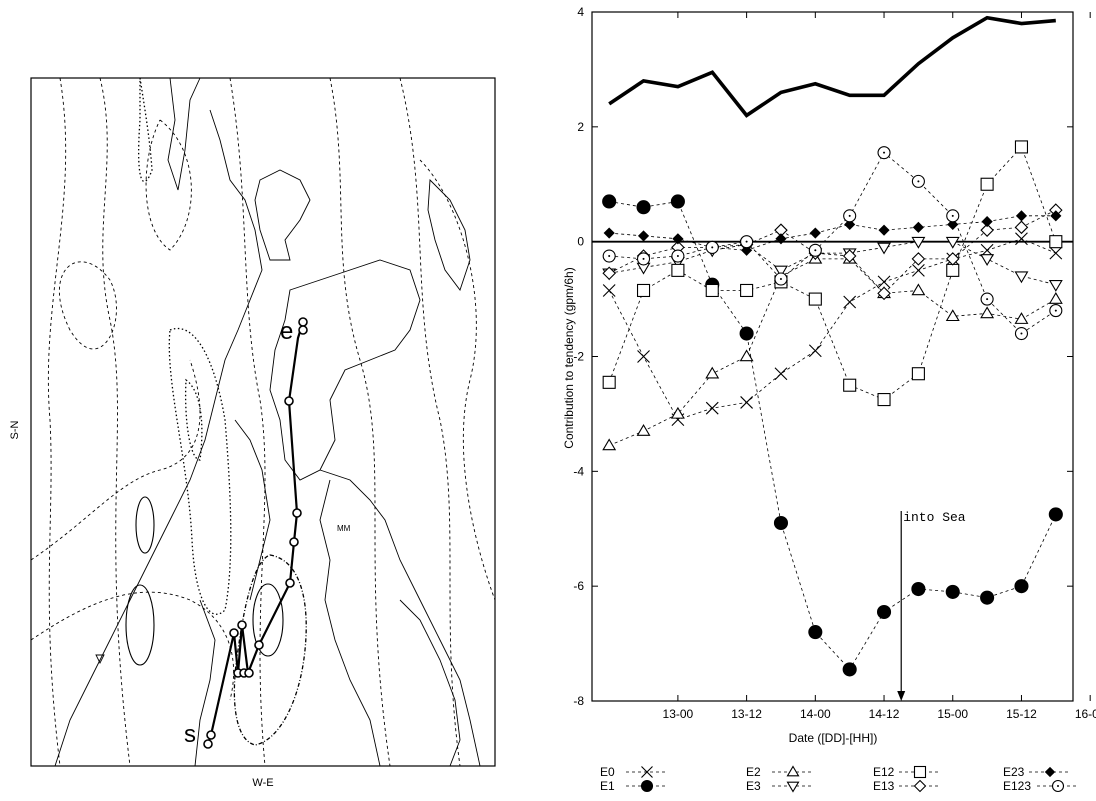  Describe the element at coordinates (262, 783) in the screenshot. I see `map-x-axis-label: W-E` at that location.